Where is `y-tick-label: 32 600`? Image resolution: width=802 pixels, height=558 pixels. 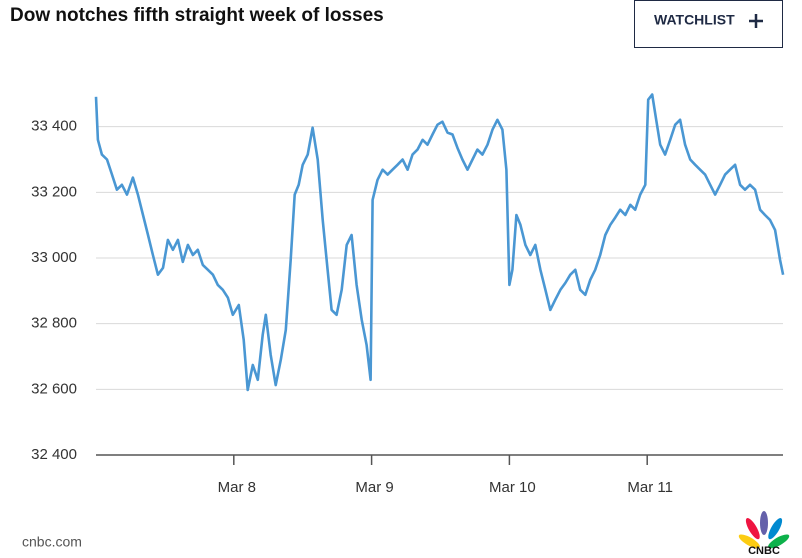
y-tick-label: 32 600 is located at coordinates (54, 388).